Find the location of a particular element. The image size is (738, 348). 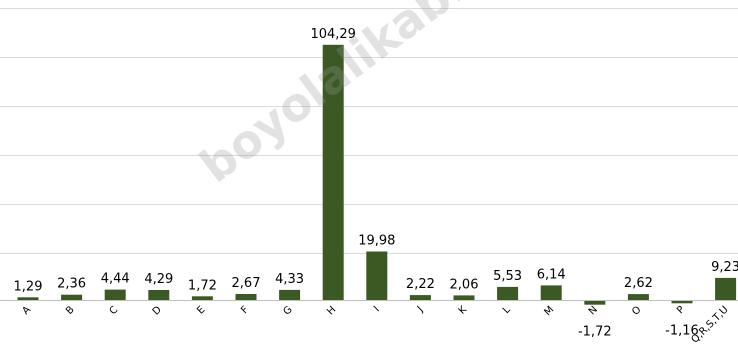

data-label-K: 2,06 is located at coordinates (464, 284).